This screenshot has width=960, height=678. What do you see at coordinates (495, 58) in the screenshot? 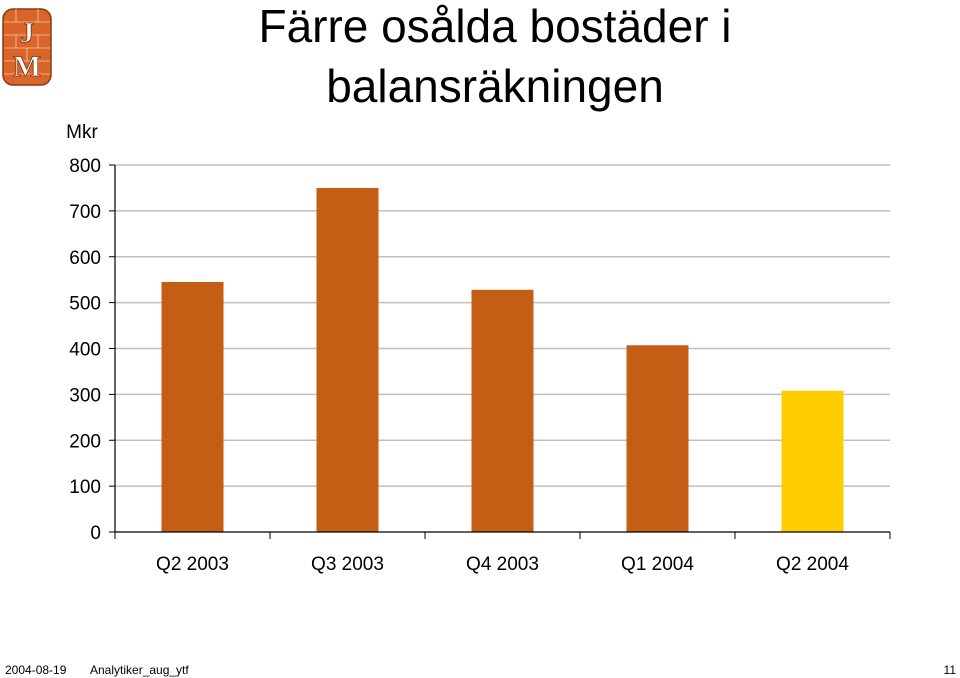
I see `chart-title: Färre osålda bostäder i balansräkningen` at bounding box center [495, 58].